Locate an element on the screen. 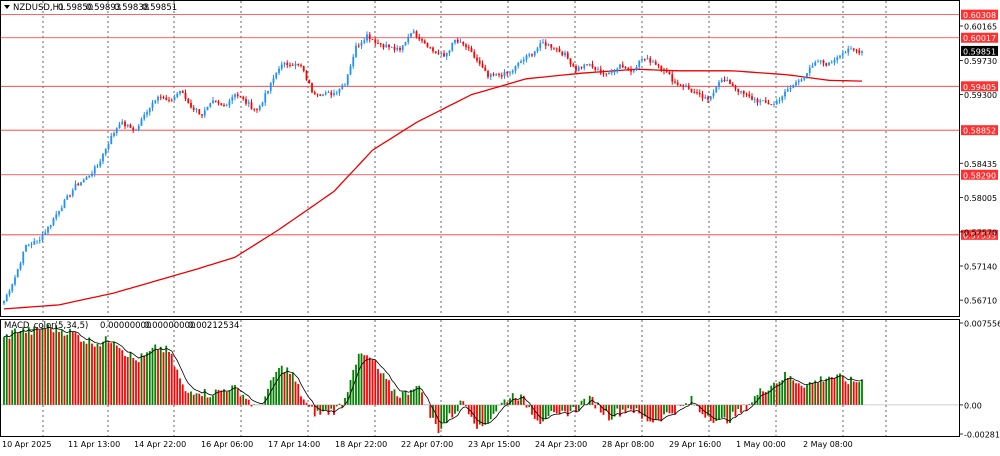 Image resolution: width=1000 pixels, height=456 pixels. symbol-dropdown-icon is located at coordinates (7, 7).